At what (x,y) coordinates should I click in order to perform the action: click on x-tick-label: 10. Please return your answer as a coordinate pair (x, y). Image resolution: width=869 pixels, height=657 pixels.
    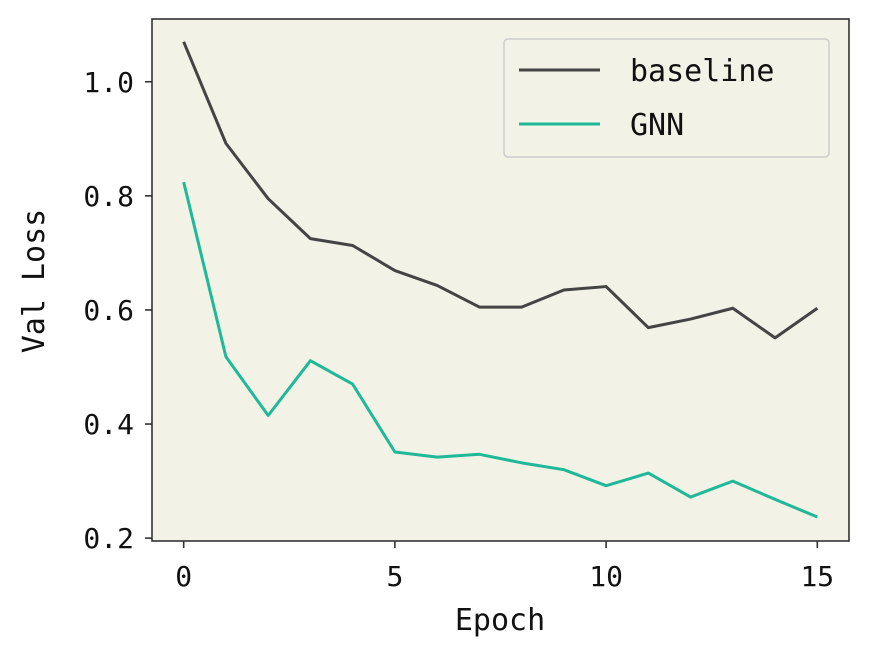
    Looking at the image, I should click on (606, 576).